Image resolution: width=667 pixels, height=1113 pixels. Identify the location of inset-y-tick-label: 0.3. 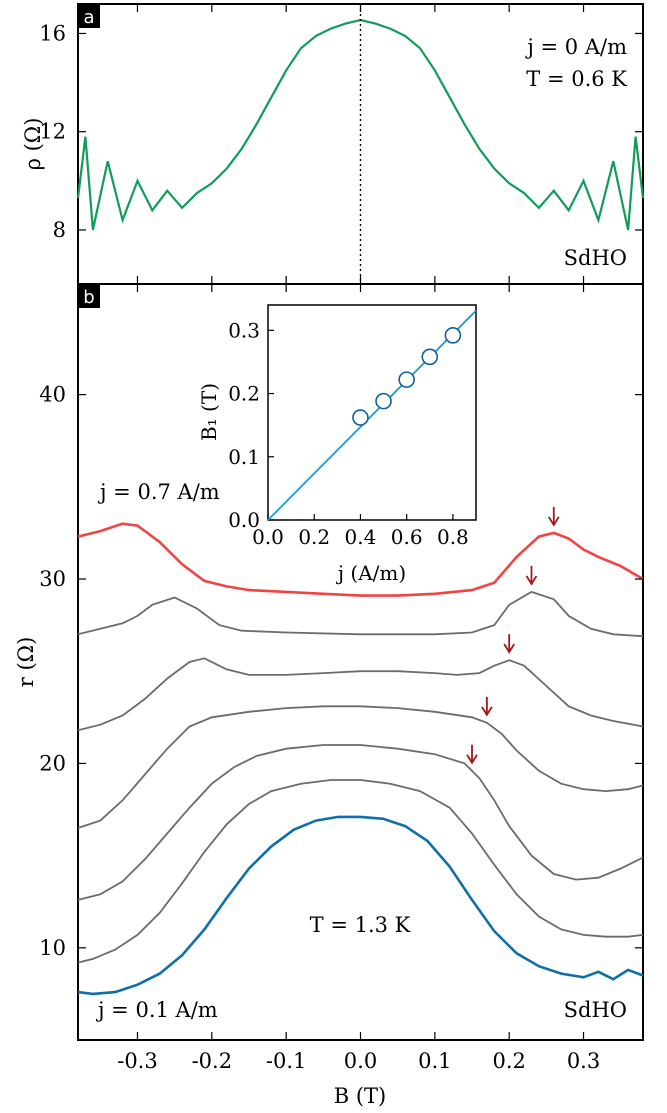
(244, 330).